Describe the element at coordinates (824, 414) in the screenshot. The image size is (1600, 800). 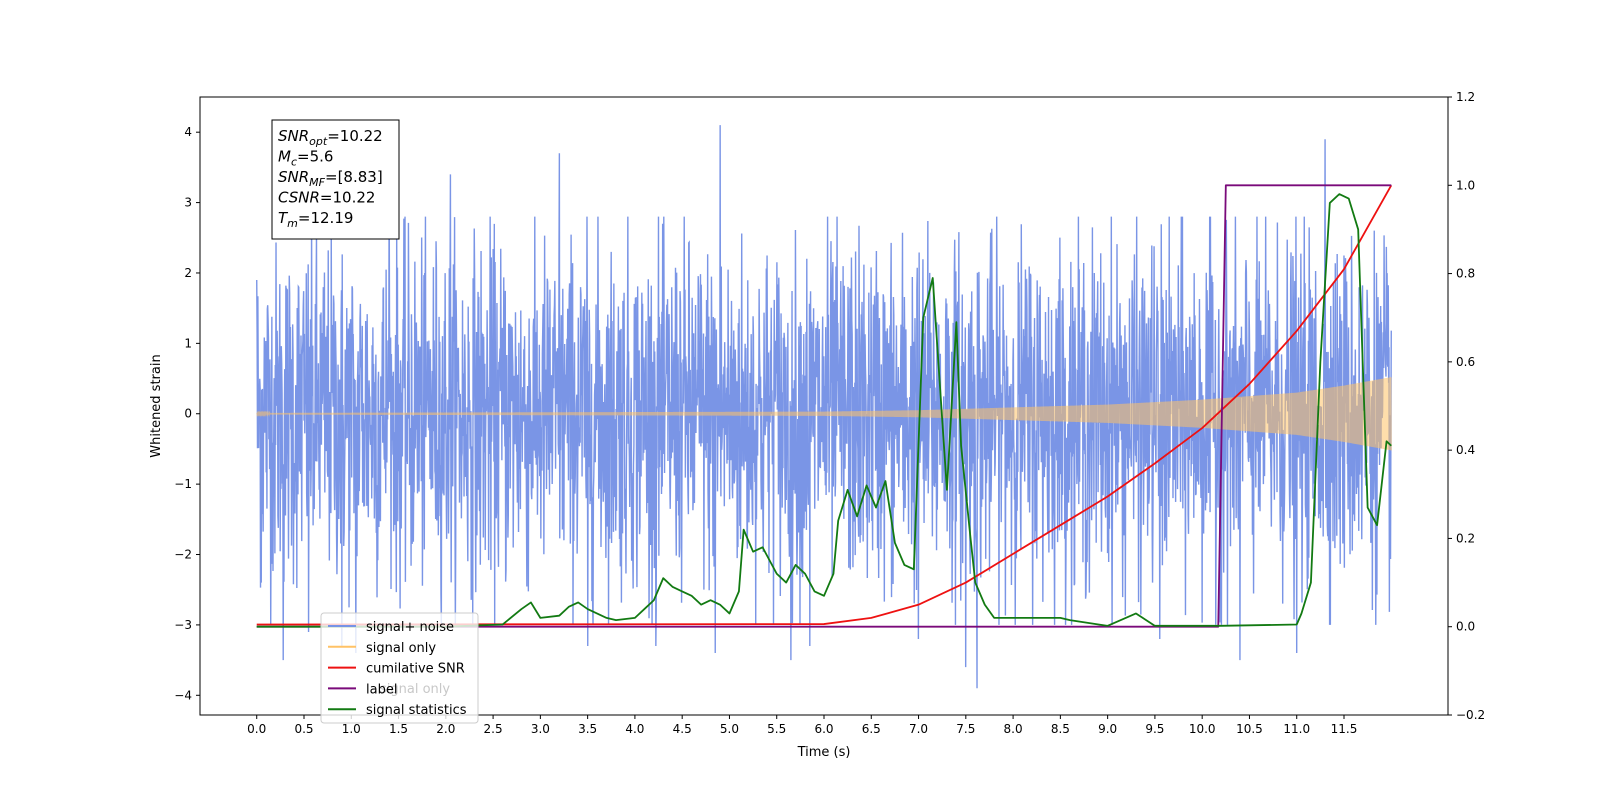
I see `series-signal-only` at that location.